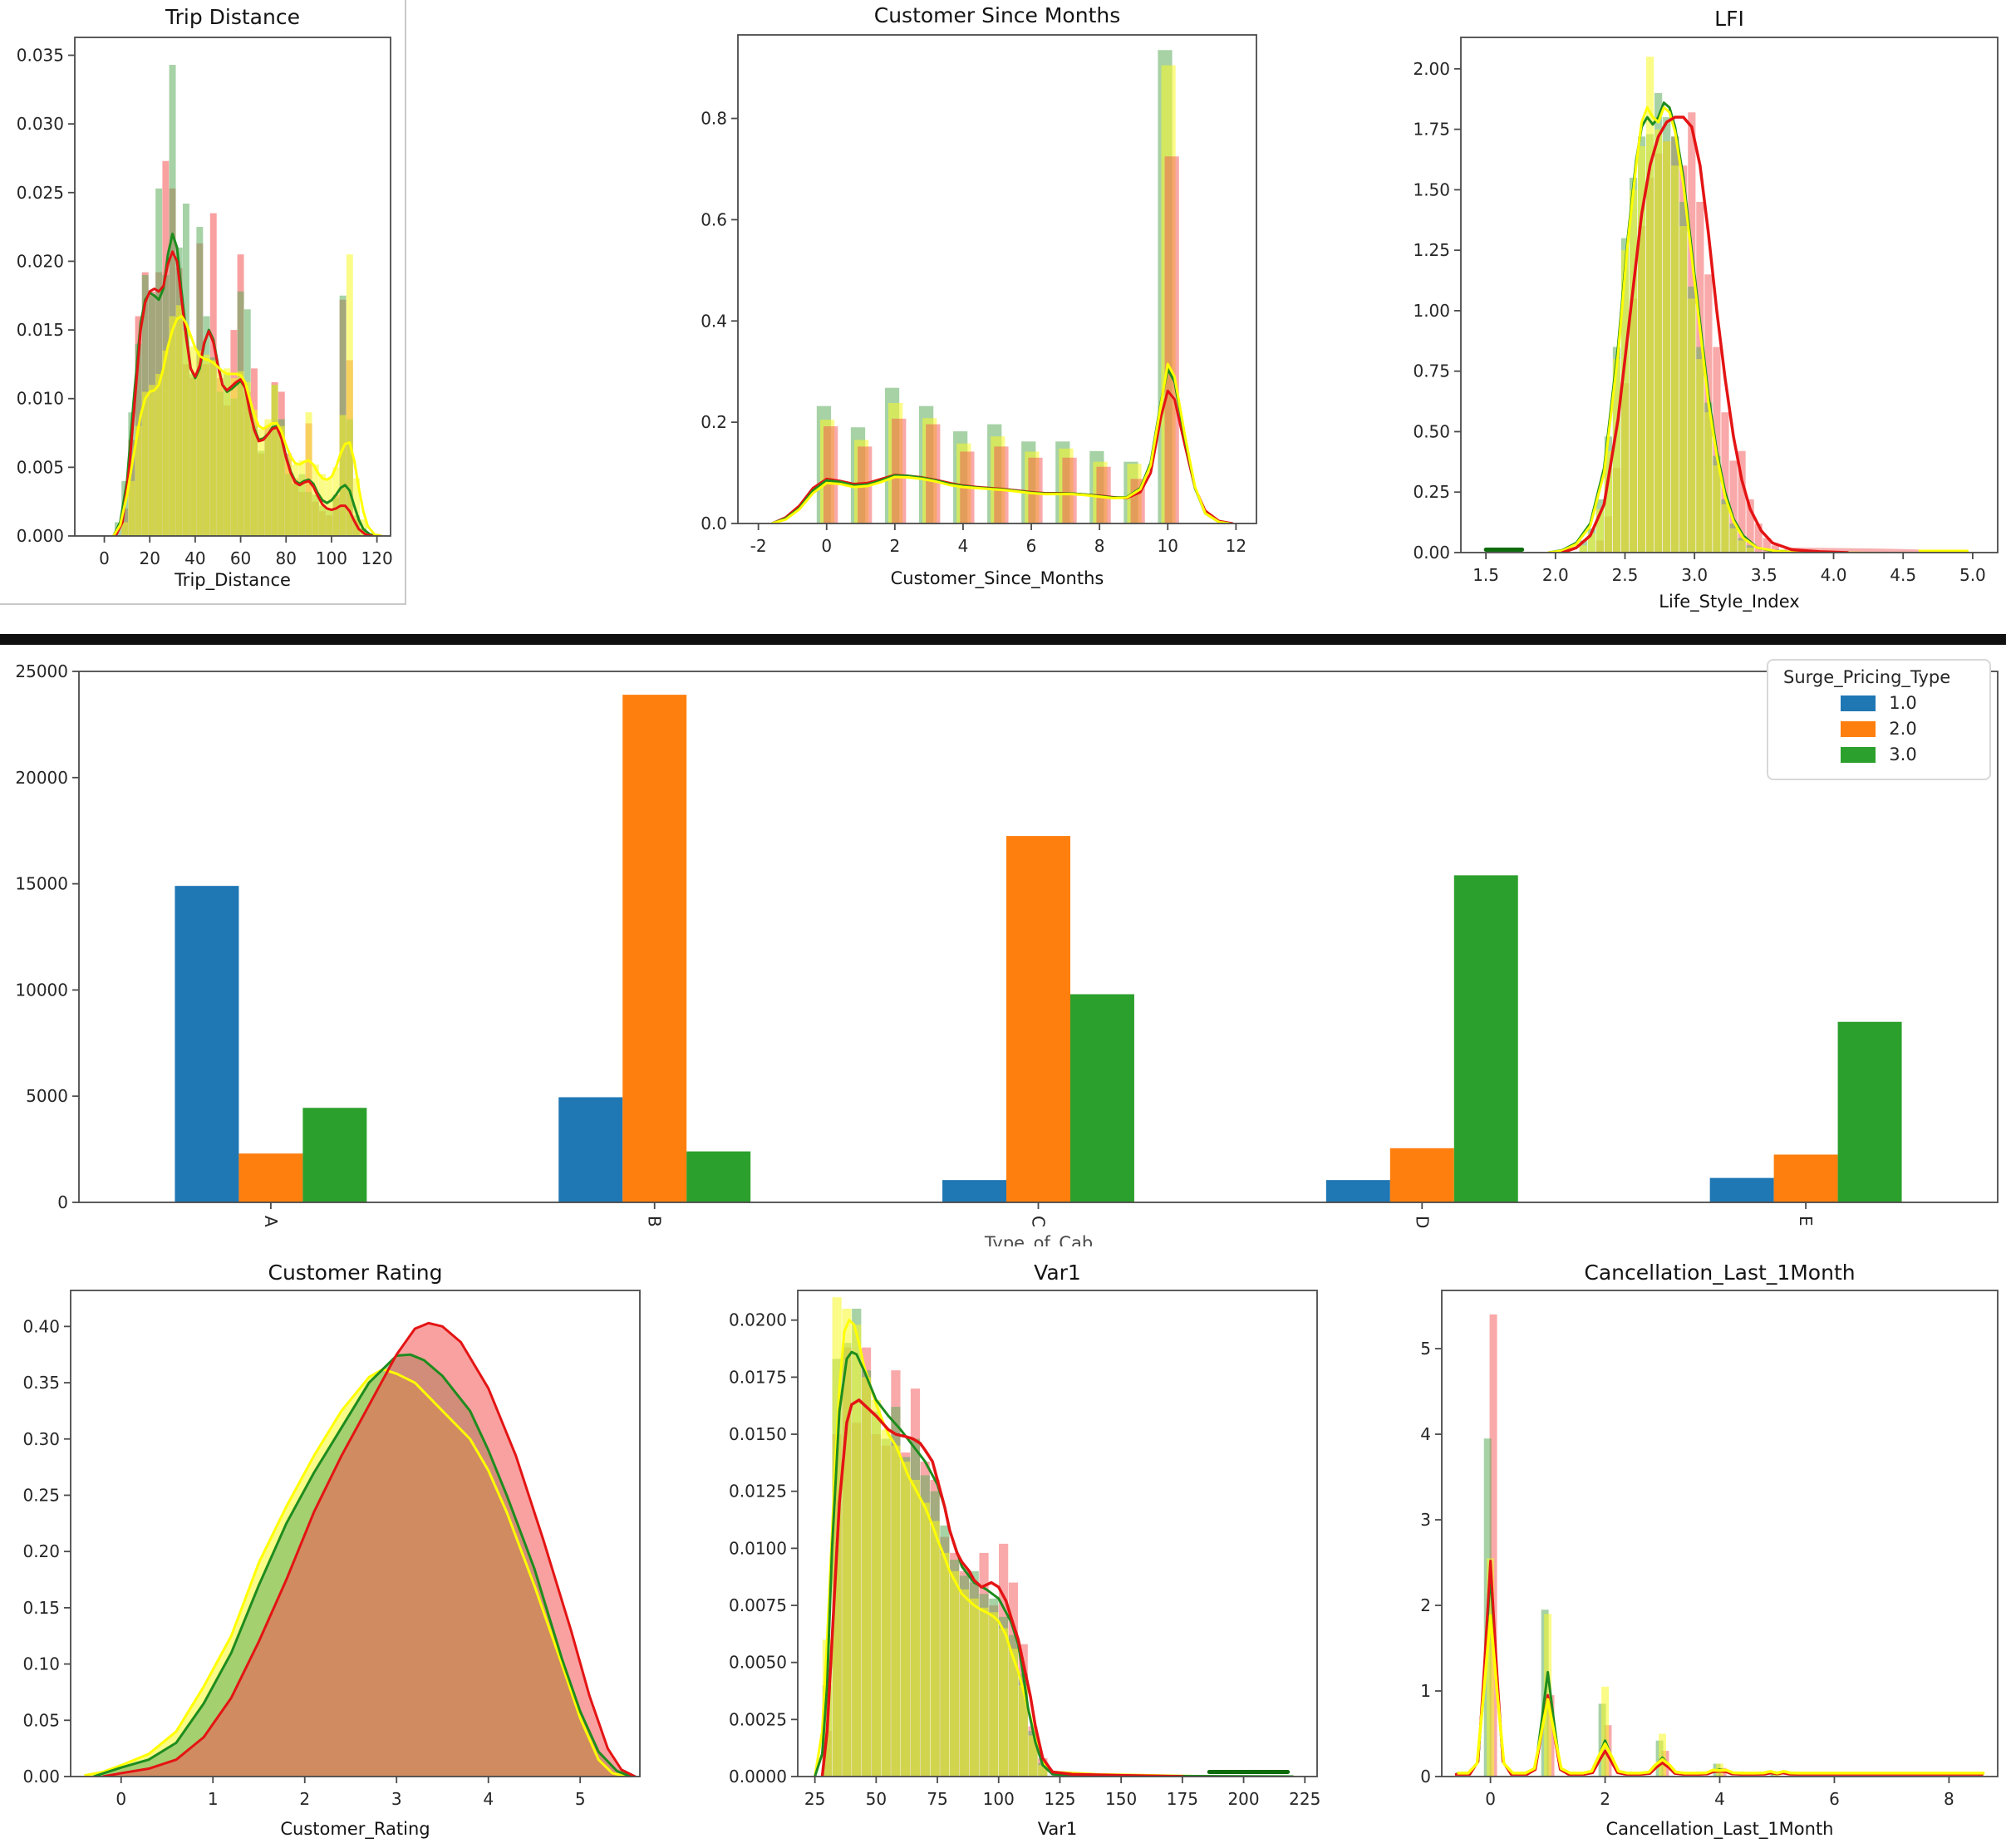 This screenshot has height=1848, width=2006. What do you see at coordinates (1903, 729) in the screenshot?
I see `legend-label-2: 2.0` at bounding box center [1903, 729].